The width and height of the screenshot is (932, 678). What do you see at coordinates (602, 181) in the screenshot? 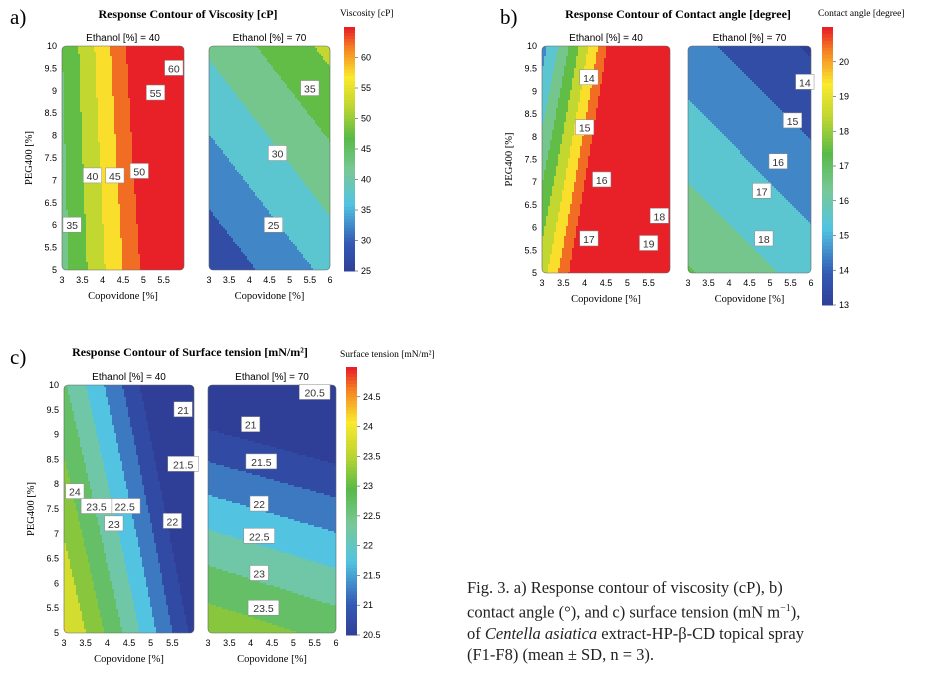
I see `contour-label: 16` at bounding box center [602, 181].